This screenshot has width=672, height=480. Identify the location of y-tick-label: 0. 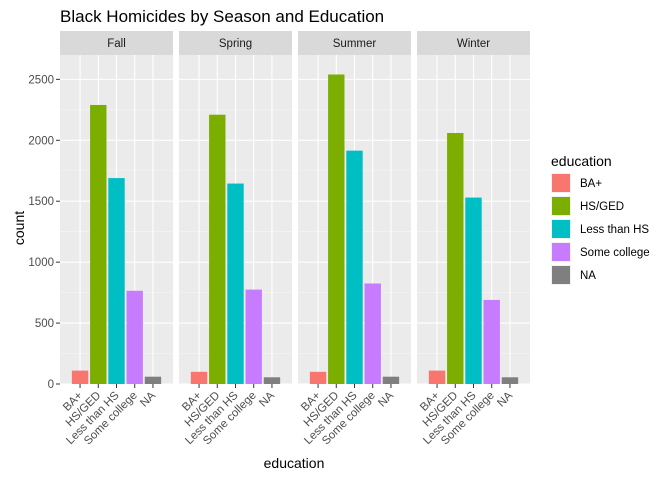
(51, 385).